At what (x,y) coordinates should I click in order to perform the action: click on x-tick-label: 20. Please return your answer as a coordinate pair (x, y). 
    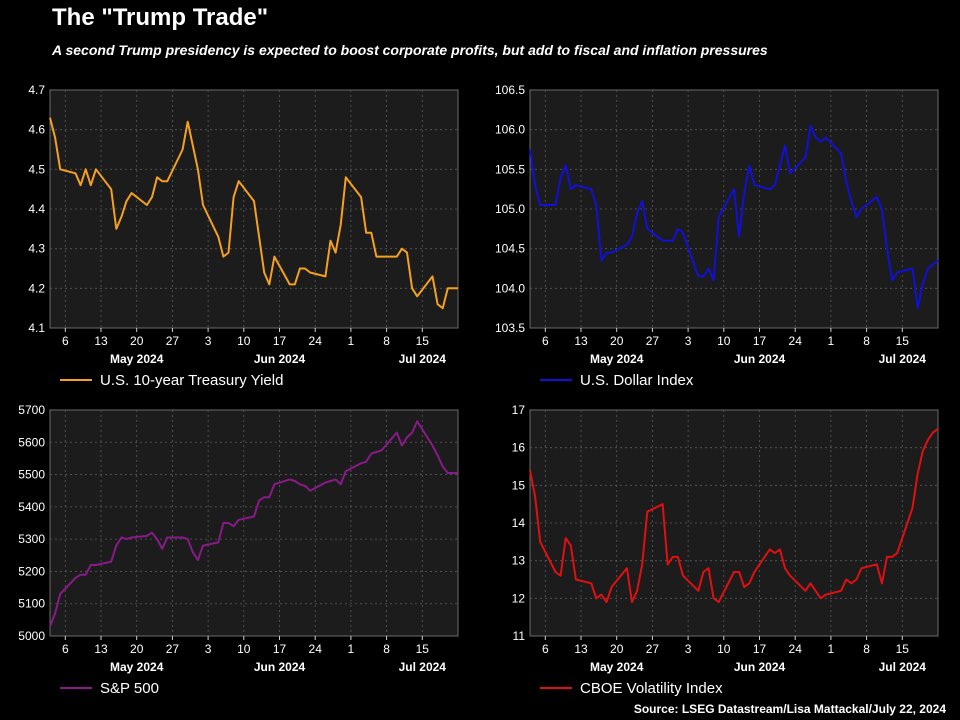
    Looking at the image, I should click on (137, 341).